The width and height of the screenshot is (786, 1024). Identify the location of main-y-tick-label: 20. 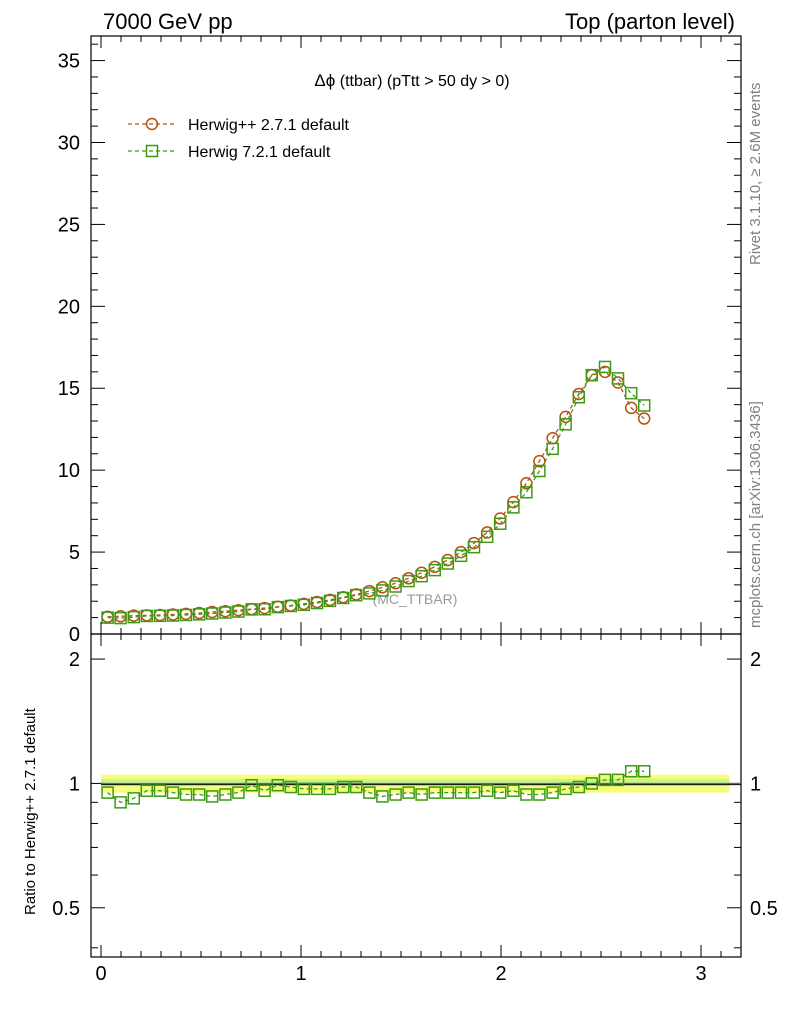
(69, 307).